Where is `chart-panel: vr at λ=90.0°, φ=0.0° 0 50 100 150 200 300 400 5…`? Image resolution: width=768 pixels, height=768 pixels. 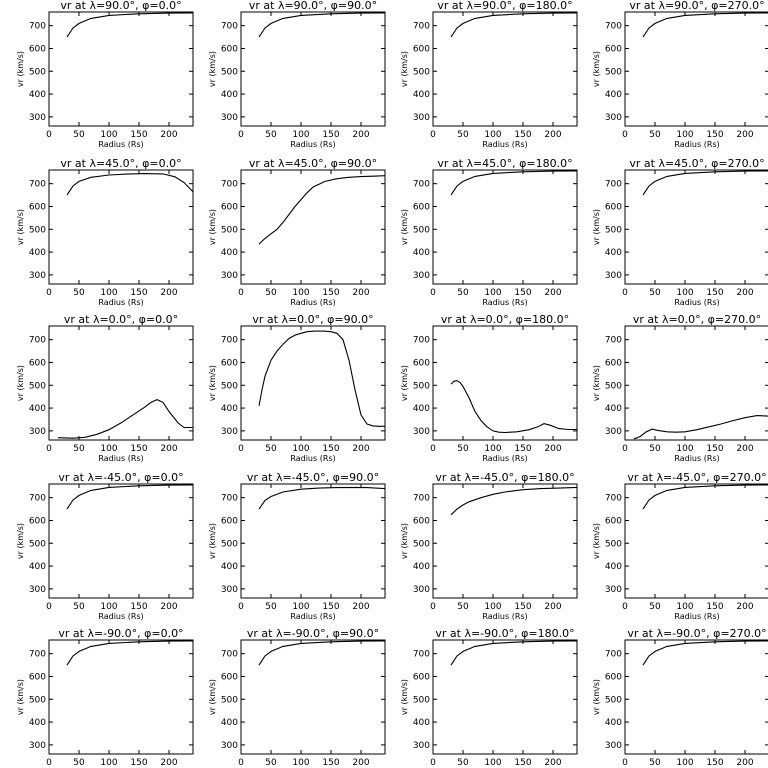 chart-panel: vr at λ=90.0°, φ=0.0° 0 50 100 150 200 300 400 5… is located at coordinates (105, 74).